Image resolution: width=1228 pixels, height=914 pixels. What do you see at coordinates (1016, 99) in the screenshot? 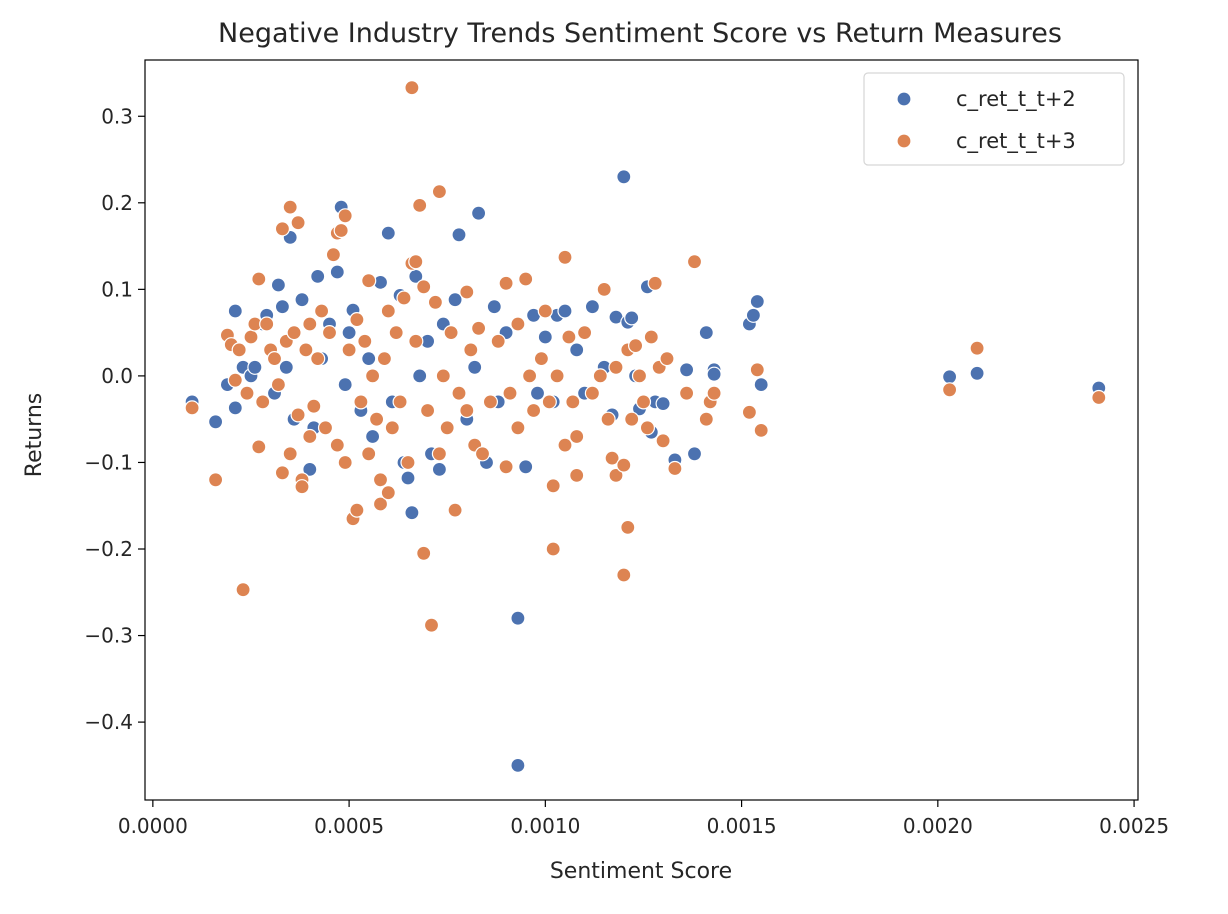
I see `legend-label: c_ret_t_t+2` at bounding box center [1016, 99].